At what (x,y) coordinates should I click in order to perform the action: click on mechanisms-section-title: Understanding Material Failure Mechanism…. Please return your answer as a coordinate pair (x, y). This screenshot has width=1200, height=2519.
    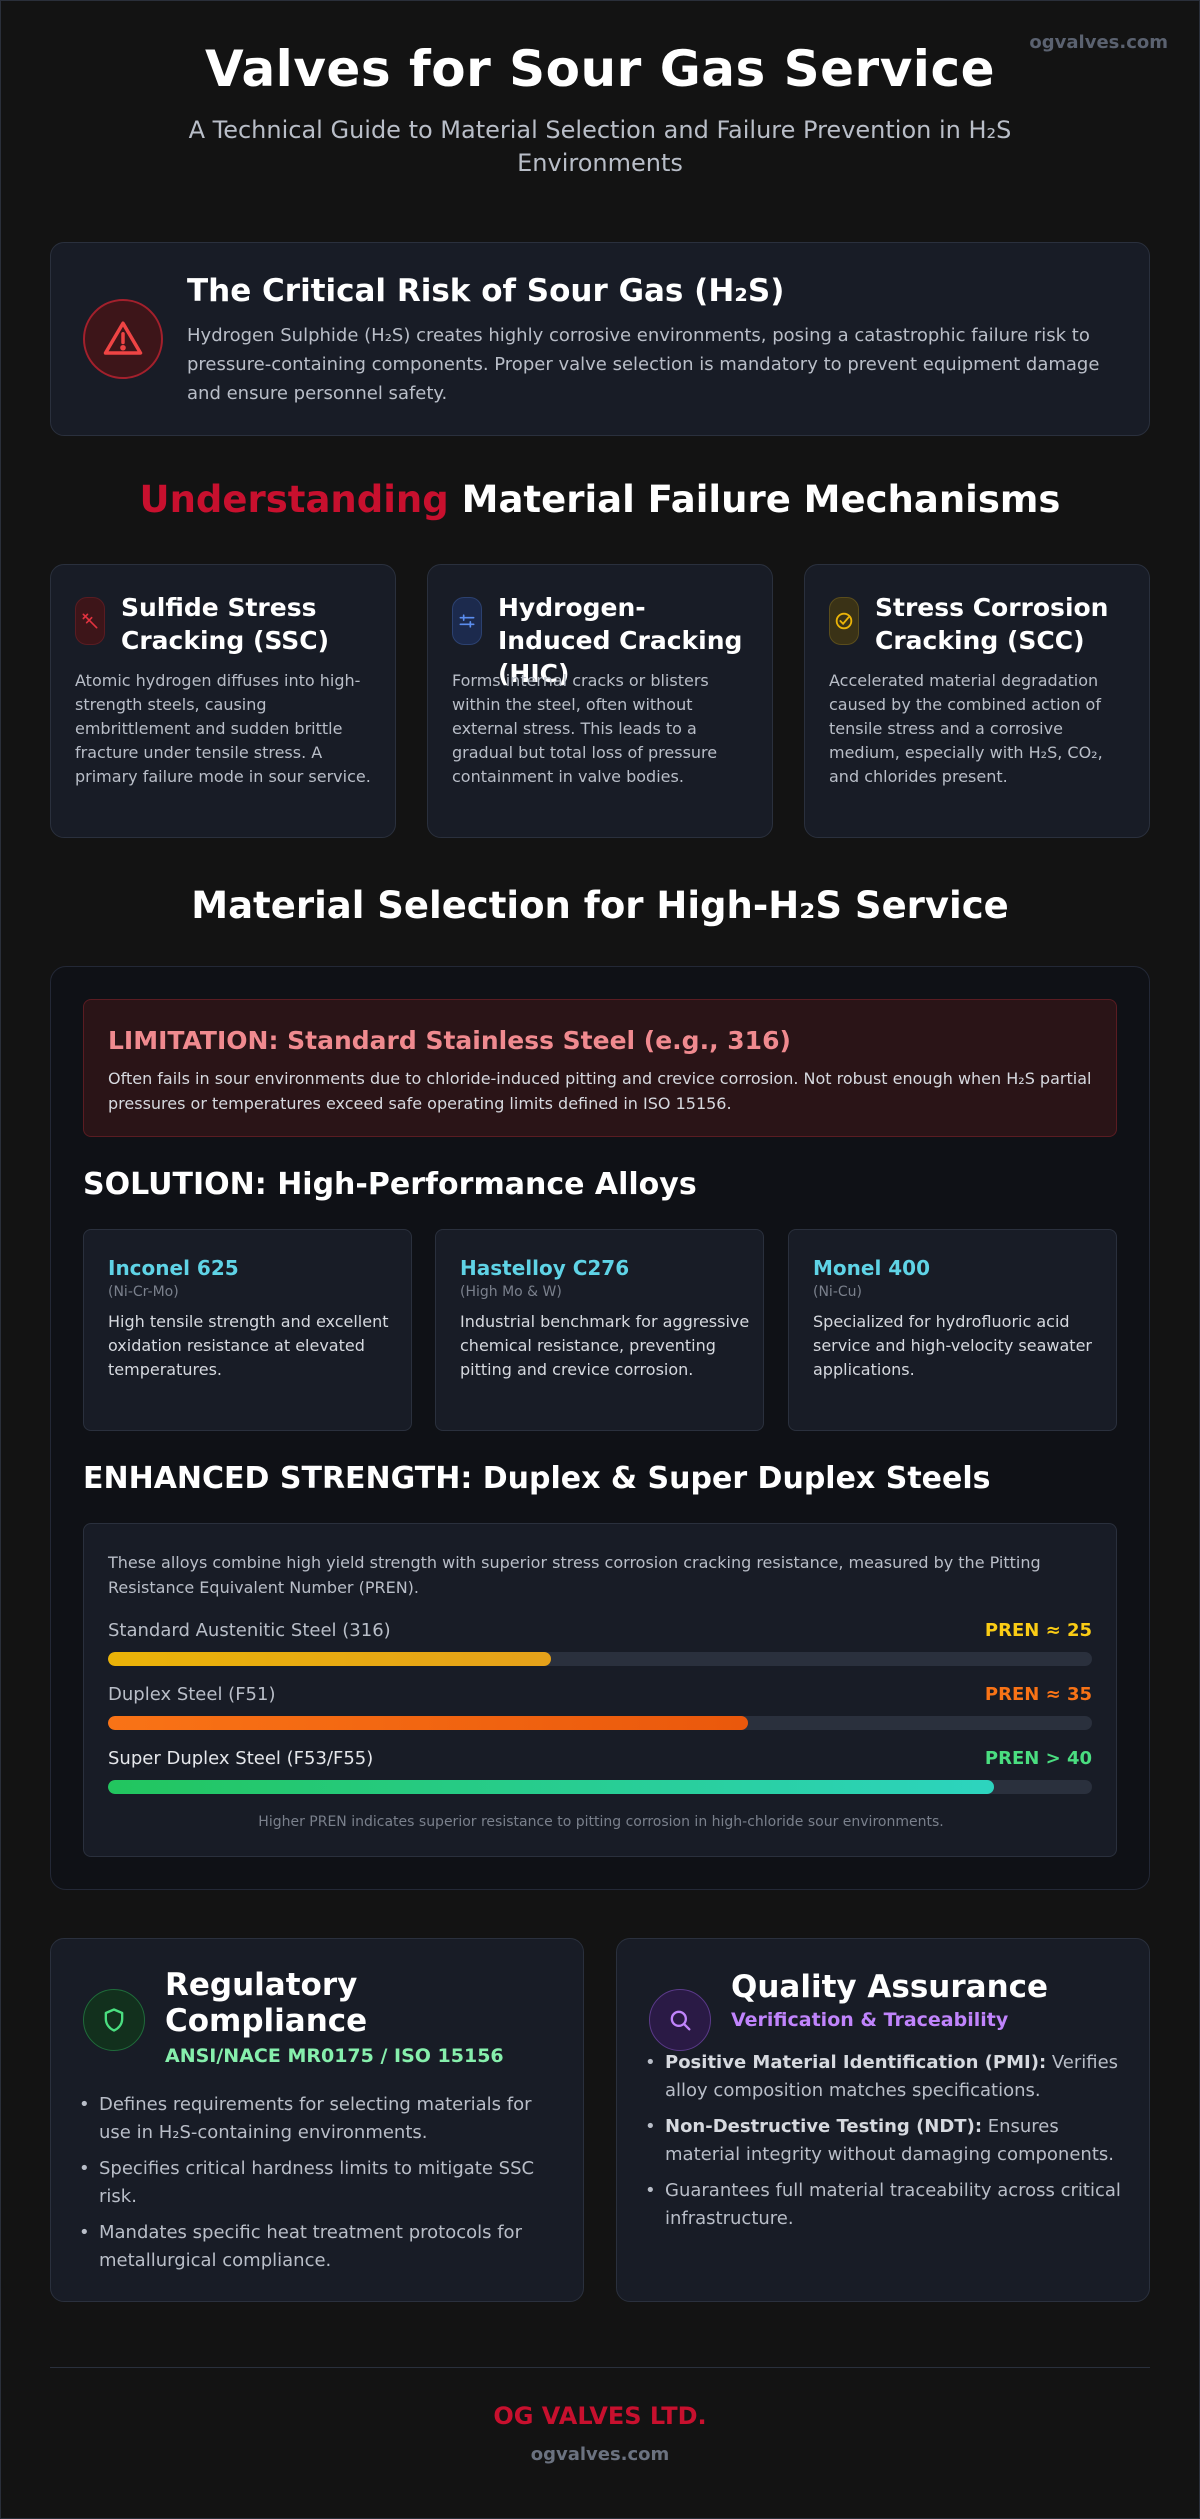
    Looking at the image, I should click on (600, 499).